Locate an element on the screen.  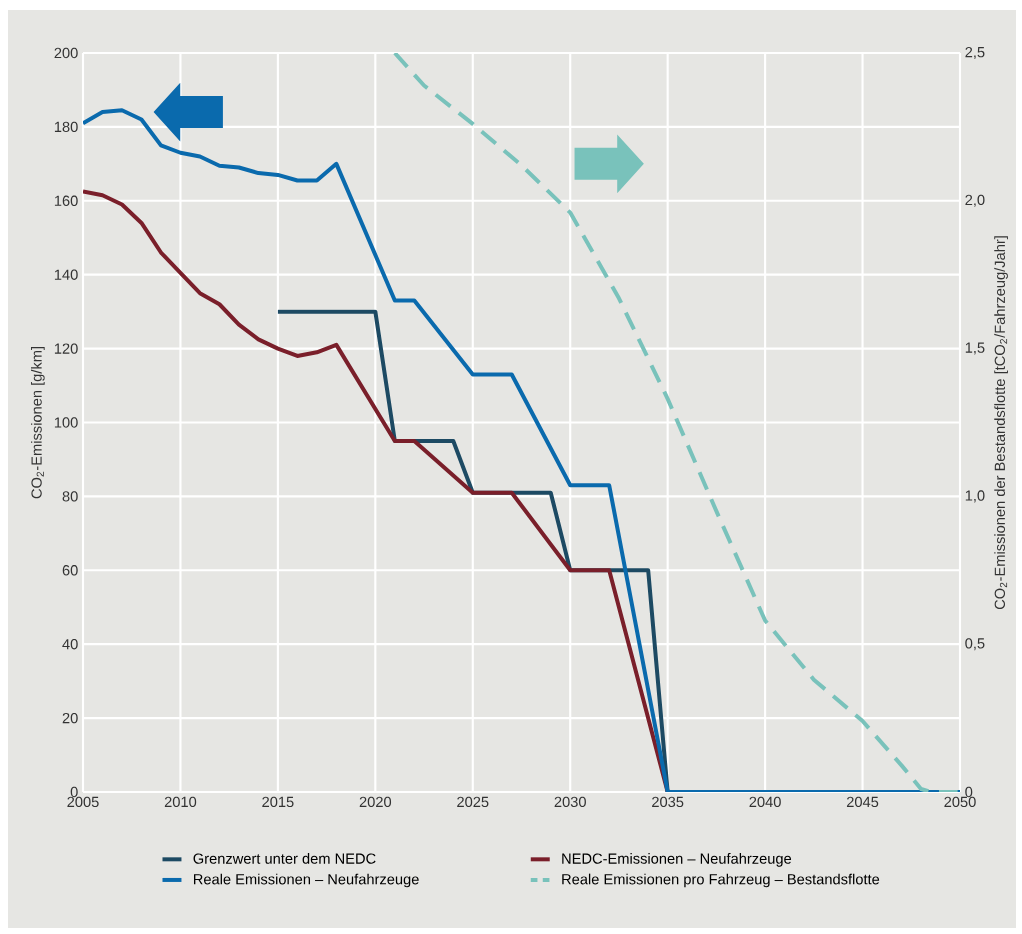
legend-label: NEDC-Emissionen – Neufahrzeuge is located at coordinates (677, 860).